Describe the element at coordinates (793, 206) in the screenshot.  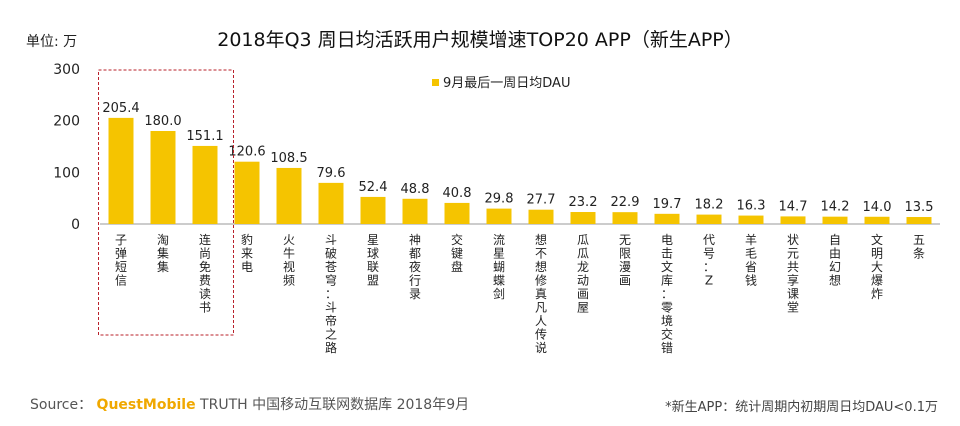
I see `data-label: 14.7` at that location.